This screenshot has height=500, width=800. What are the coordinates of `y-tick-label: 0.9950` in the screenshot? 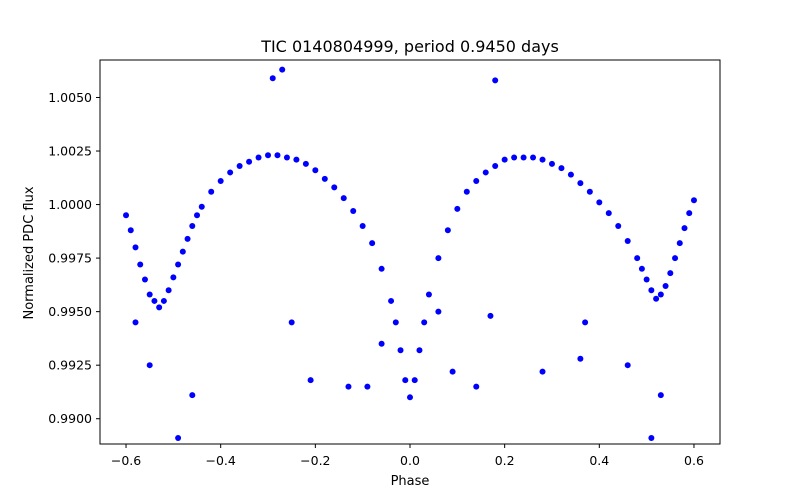 It's located at (70, 311).